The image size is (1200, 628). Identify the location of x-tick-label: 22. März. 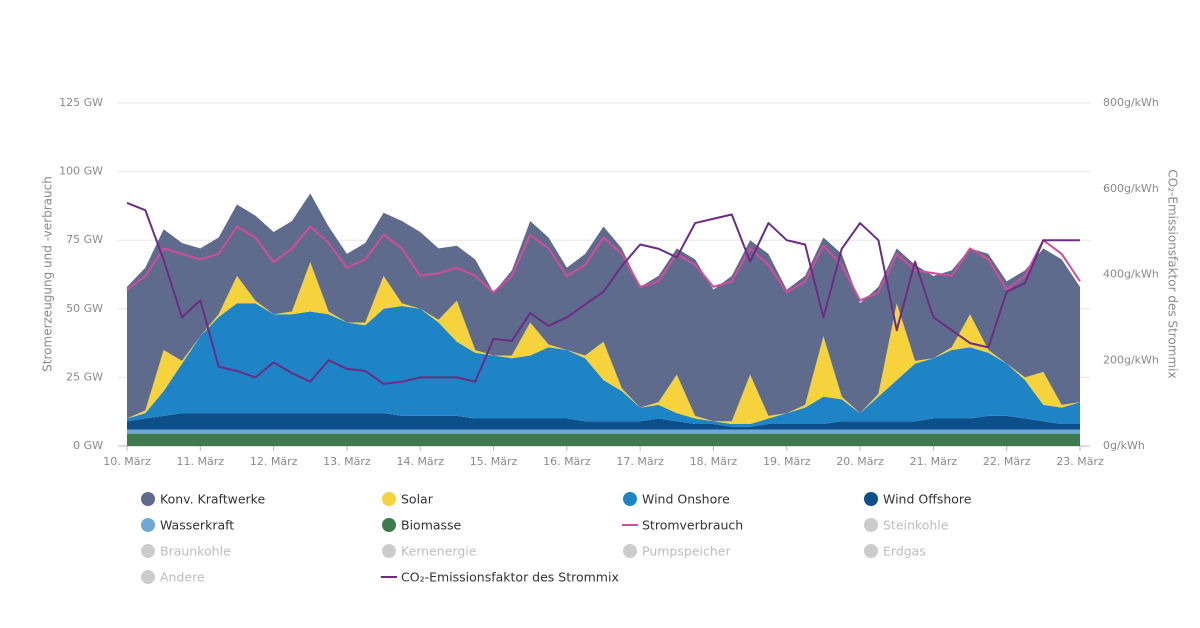
(1007, 461).